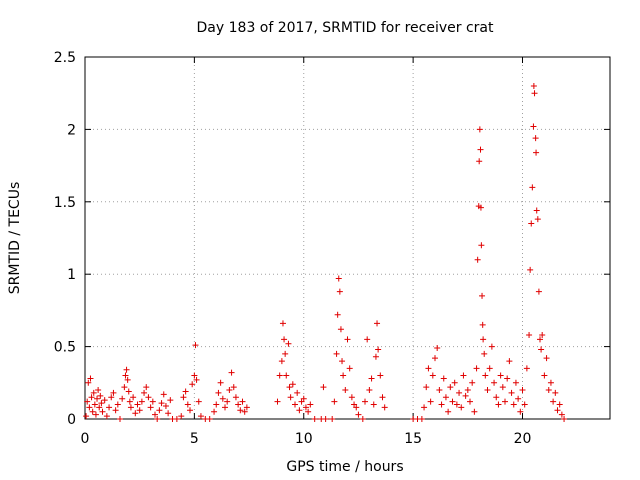 Image resolution: width=640 pixels, height=480 pixels. What do you see at coordinates (413, 439) in the screenshot?
I see `x-tick-label: 15` at bounding box center [413, 439].